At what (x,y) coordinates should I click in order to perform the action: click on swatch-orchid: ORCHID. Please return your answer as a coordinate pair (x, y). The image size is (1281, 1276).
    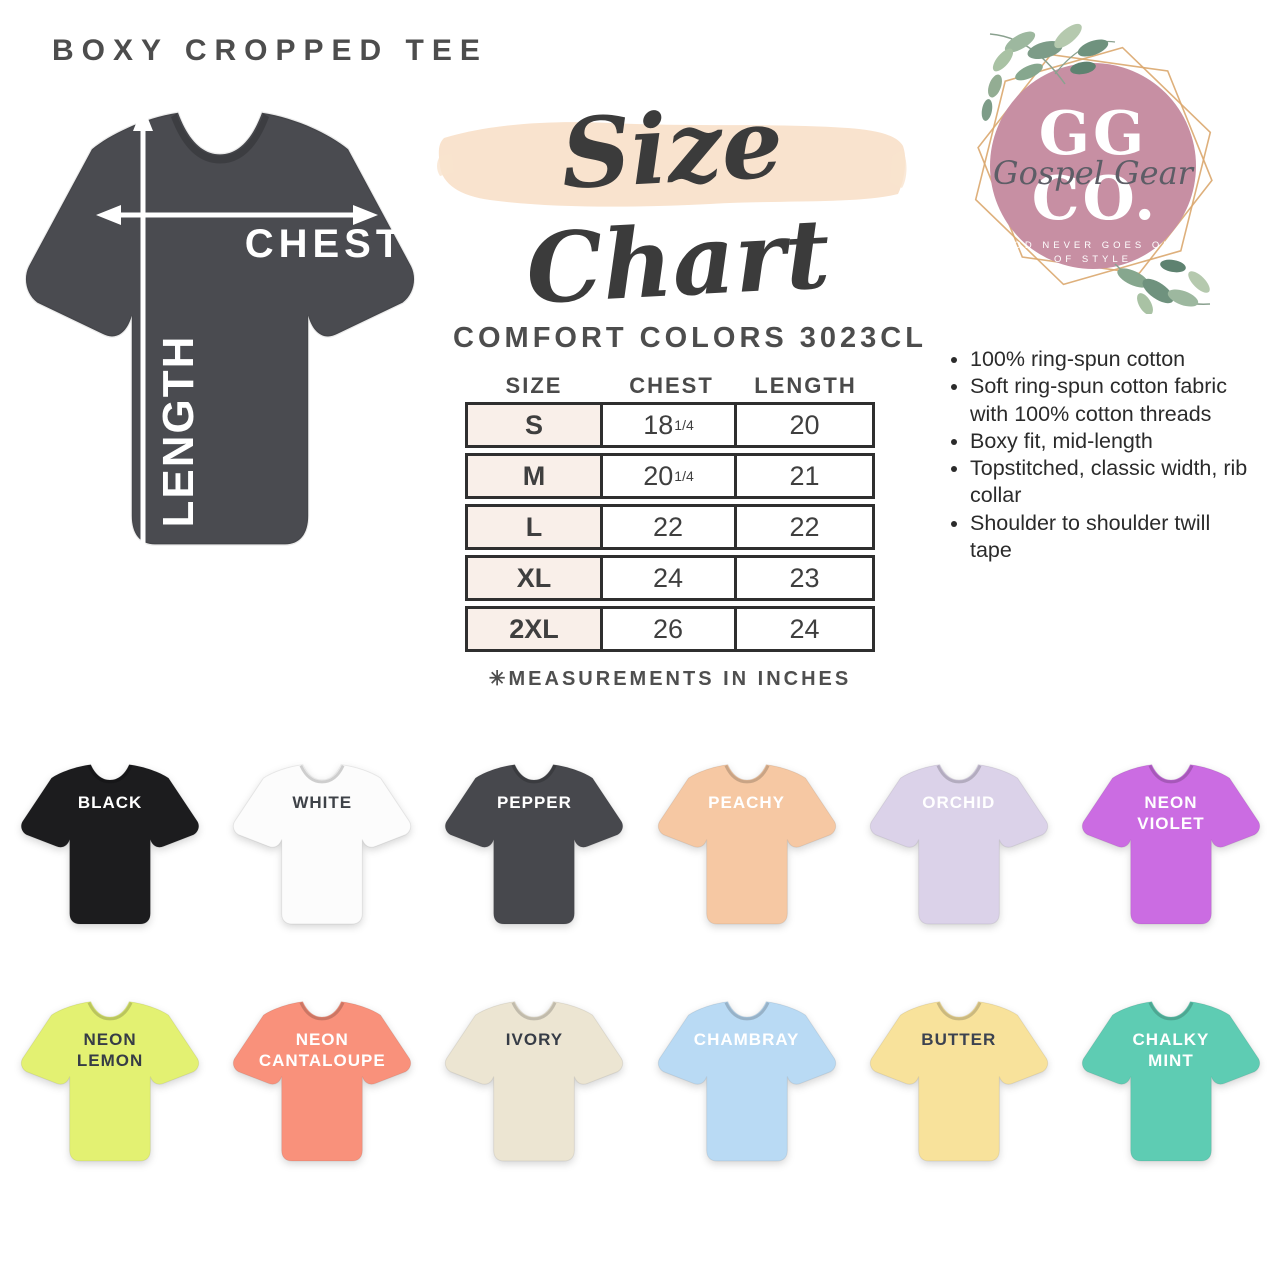
    Looking at the image, I should click on (959, 855).